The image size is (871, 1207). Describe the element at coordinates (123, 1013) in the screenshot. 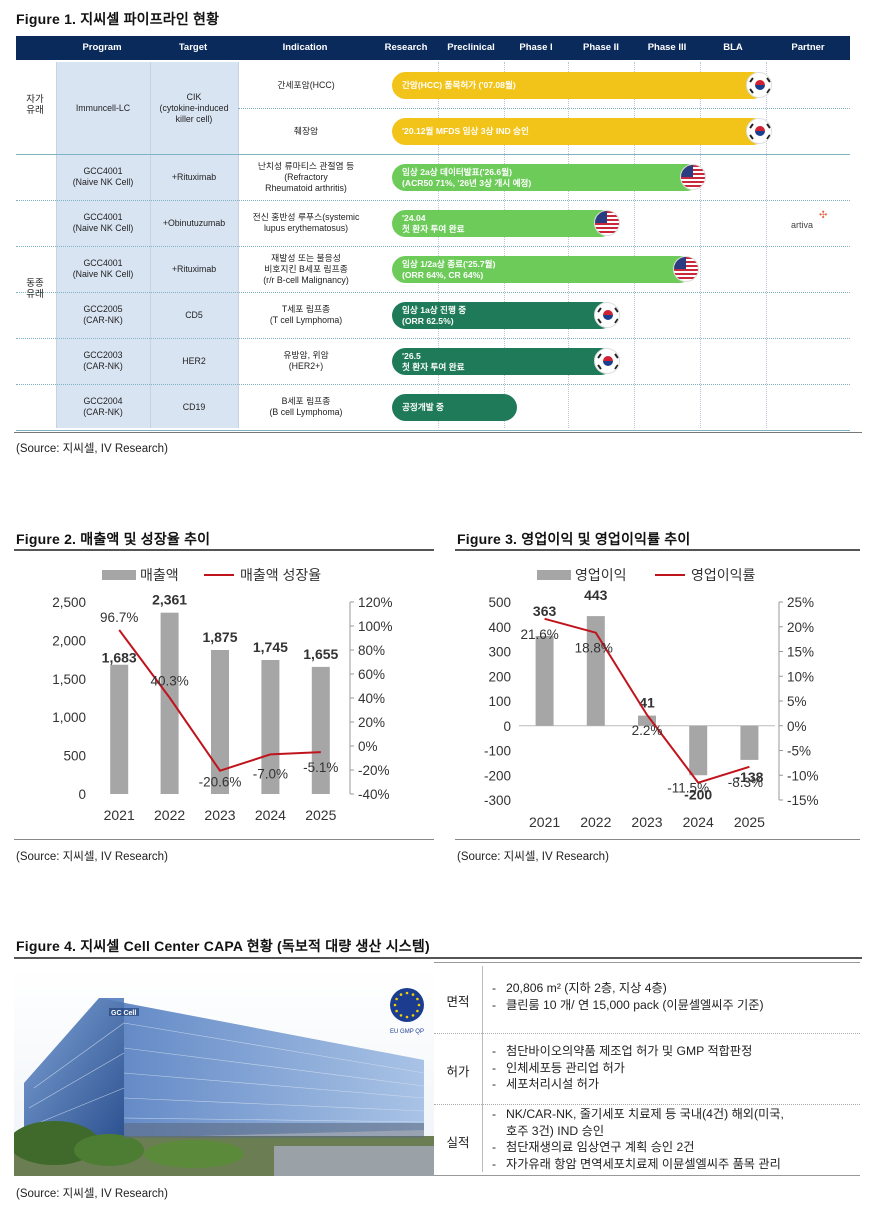

I see `building-sign: GC Cell` at that location.